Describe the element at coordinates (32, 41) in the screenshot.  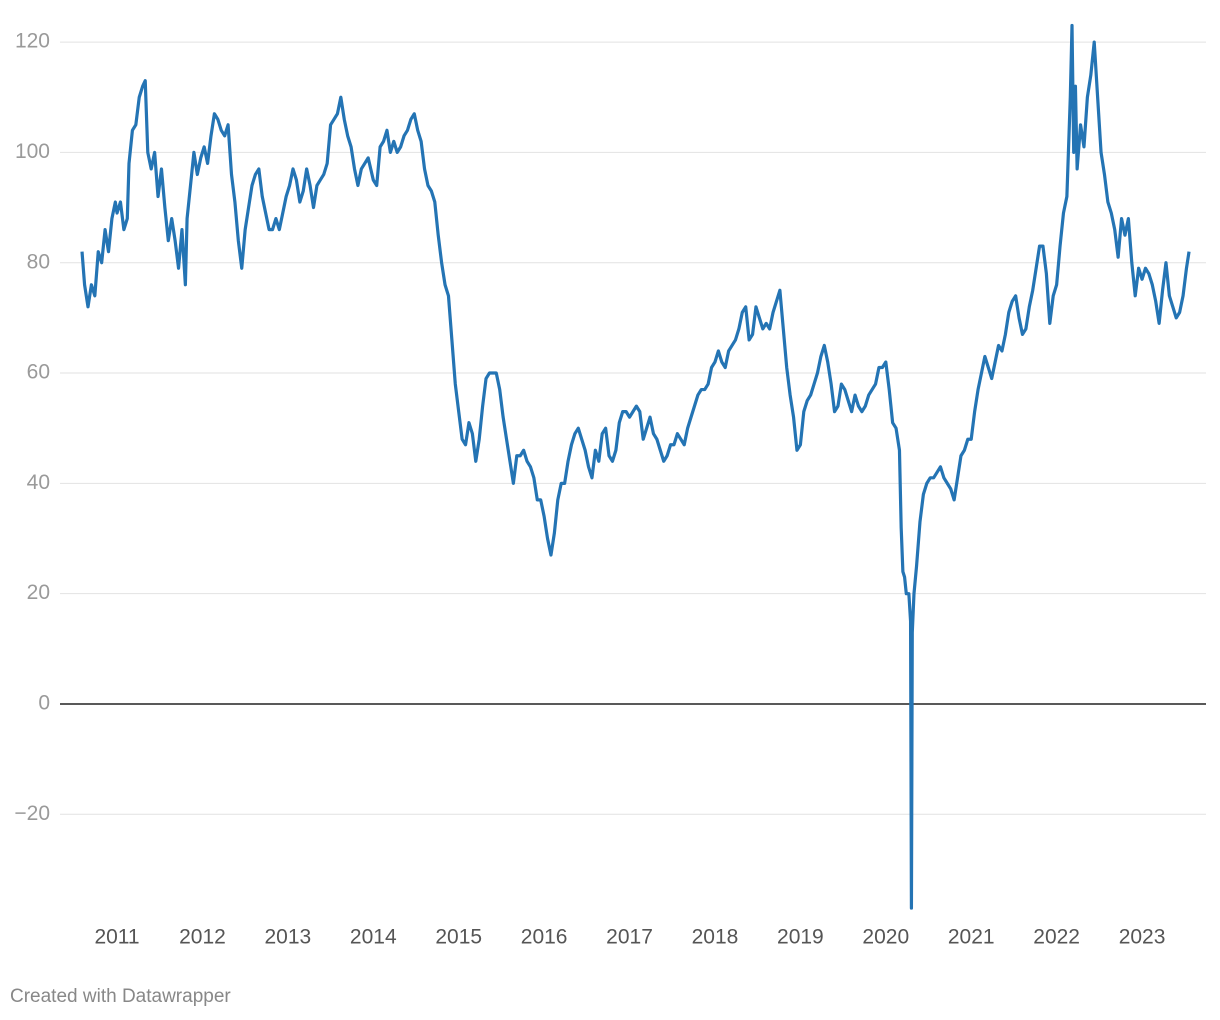
I see `y-tick-label: 120` at that location.